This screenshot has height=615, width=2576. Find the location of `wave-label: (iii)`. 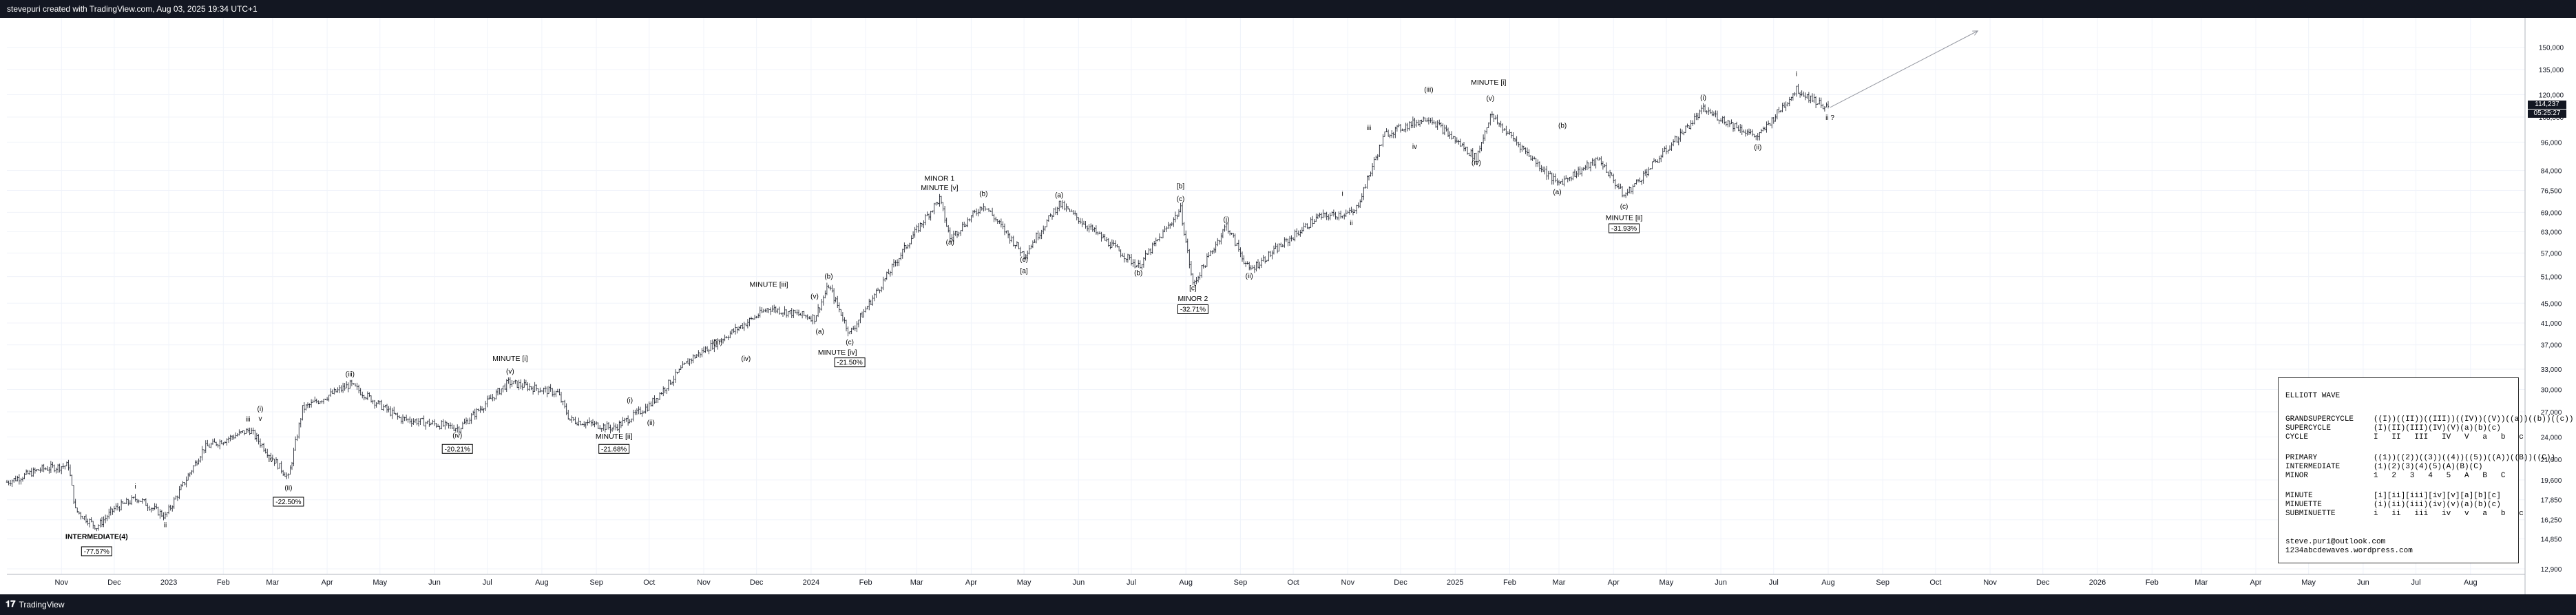

wave-label: (iii) is located at coordinates (350, 375).